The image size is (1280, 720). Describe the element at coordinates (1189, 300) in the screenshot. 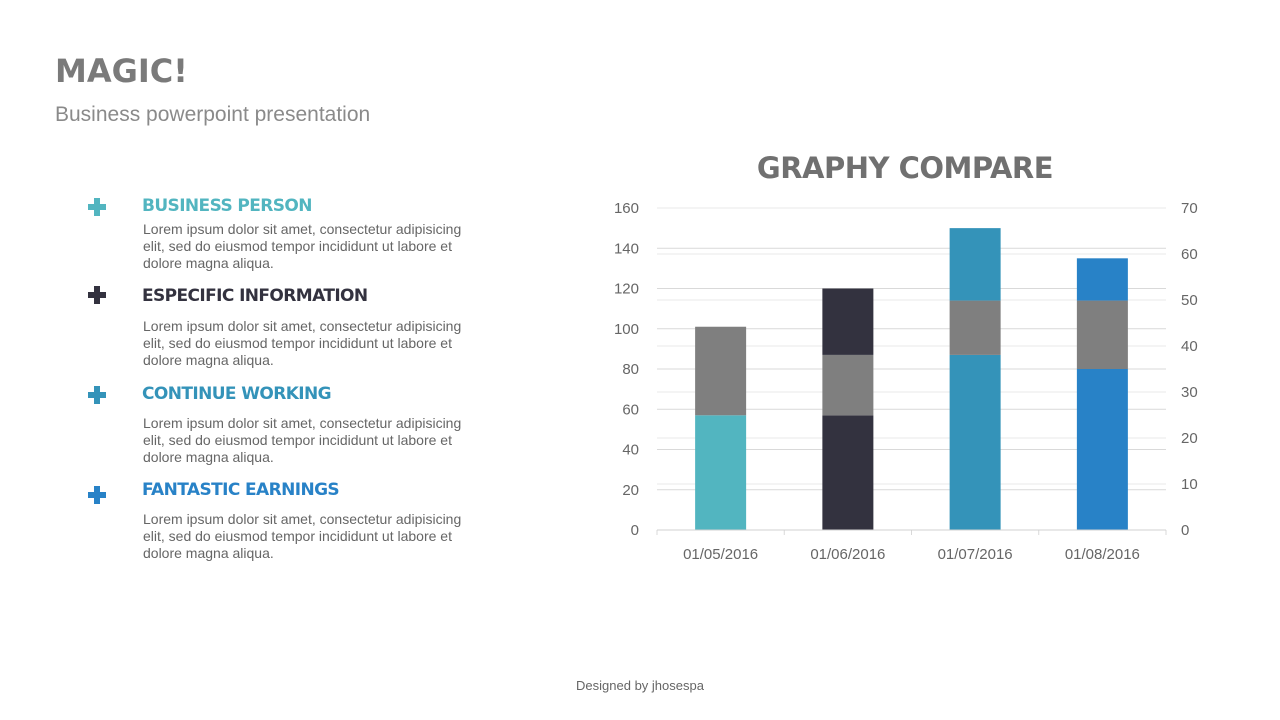

I see `y2-tick-label: 50` at that location.